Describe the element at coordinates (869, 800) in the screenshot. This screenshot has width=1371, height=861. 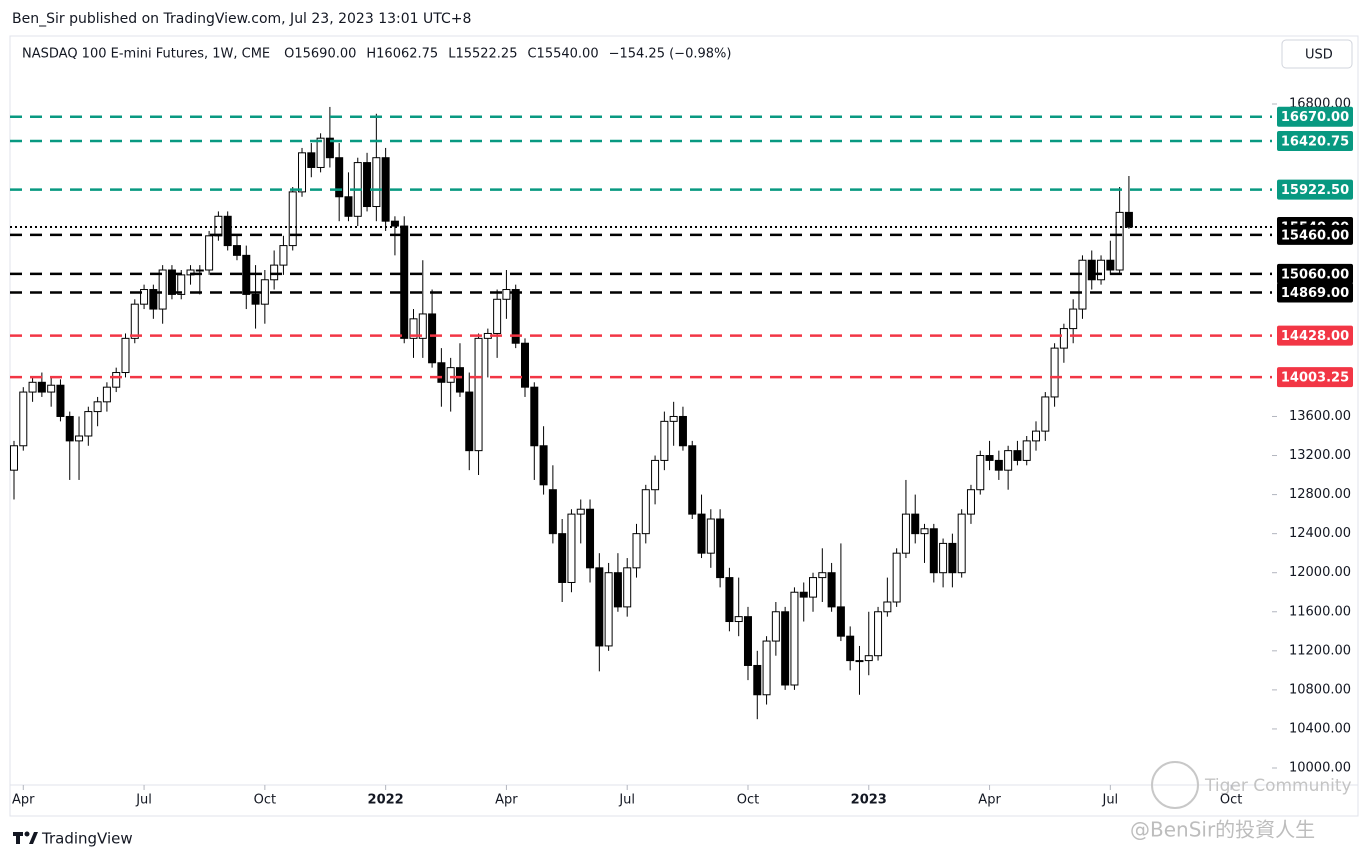
I see `x-tick-label: 2023` at that location.